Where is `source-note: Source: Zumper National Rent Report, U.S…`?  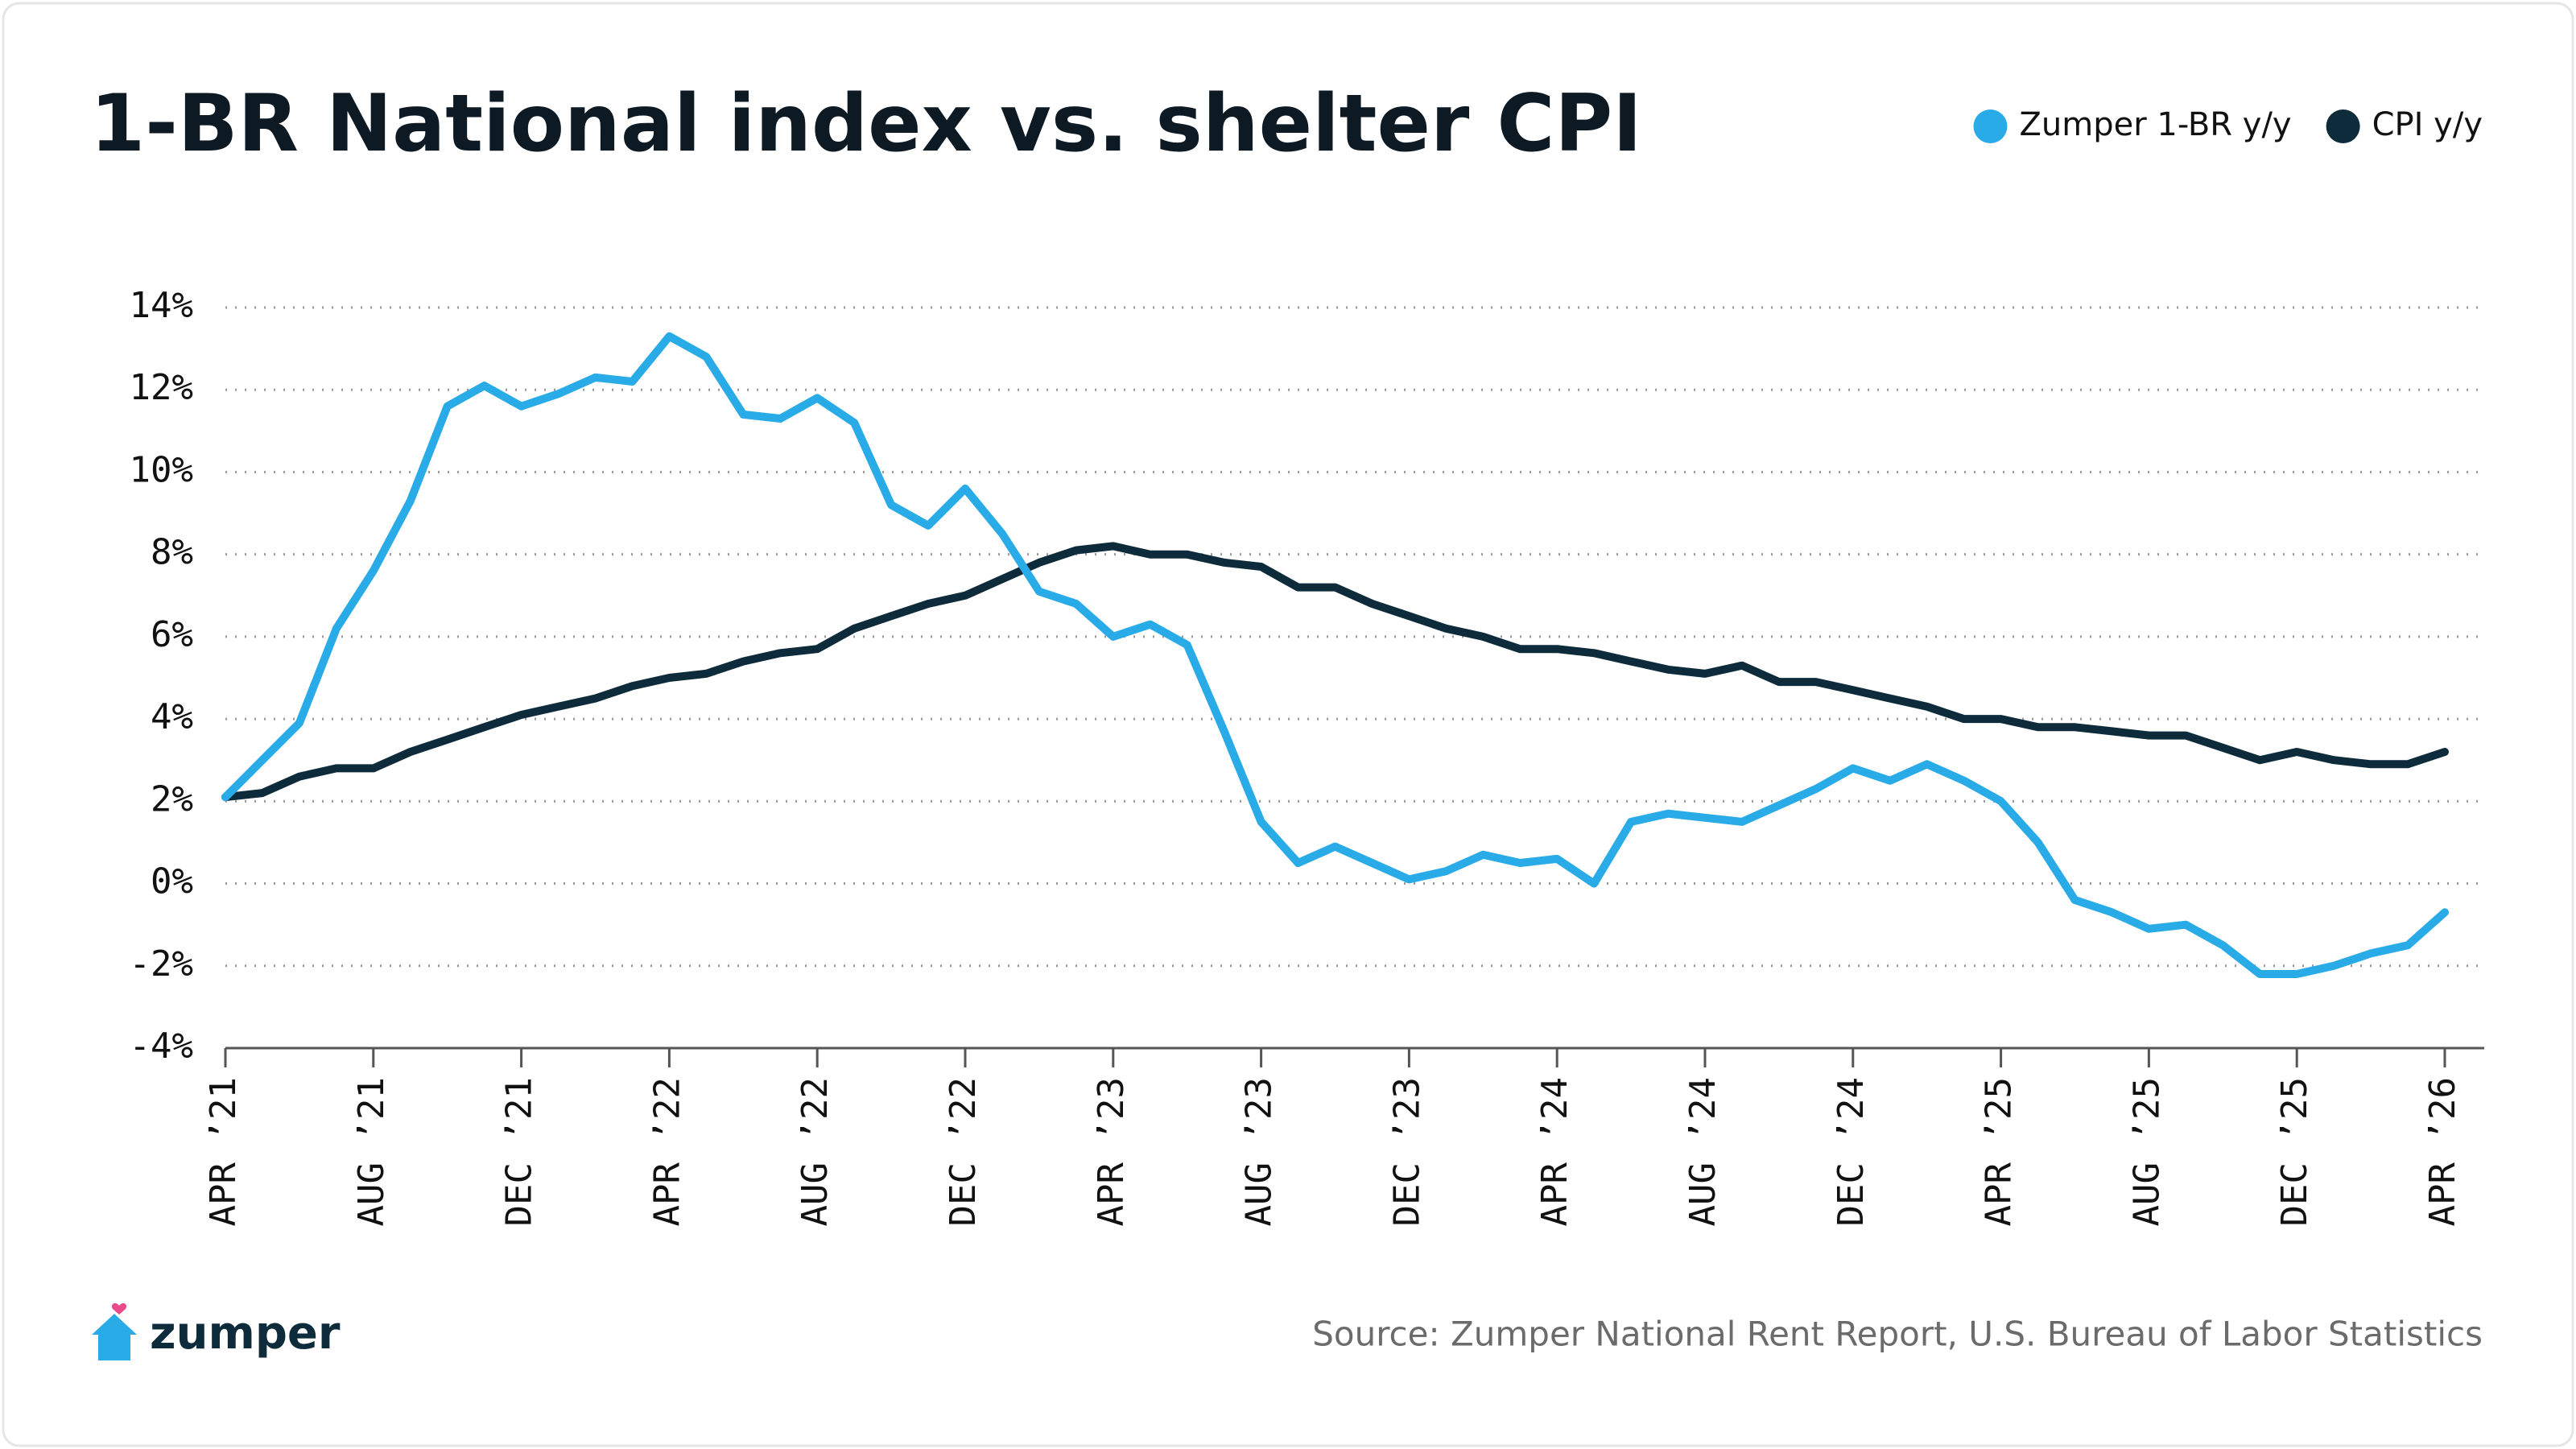 source-note: Source: Zumper National Rent Report, U.S… is located at coordinates (1897, 1334).